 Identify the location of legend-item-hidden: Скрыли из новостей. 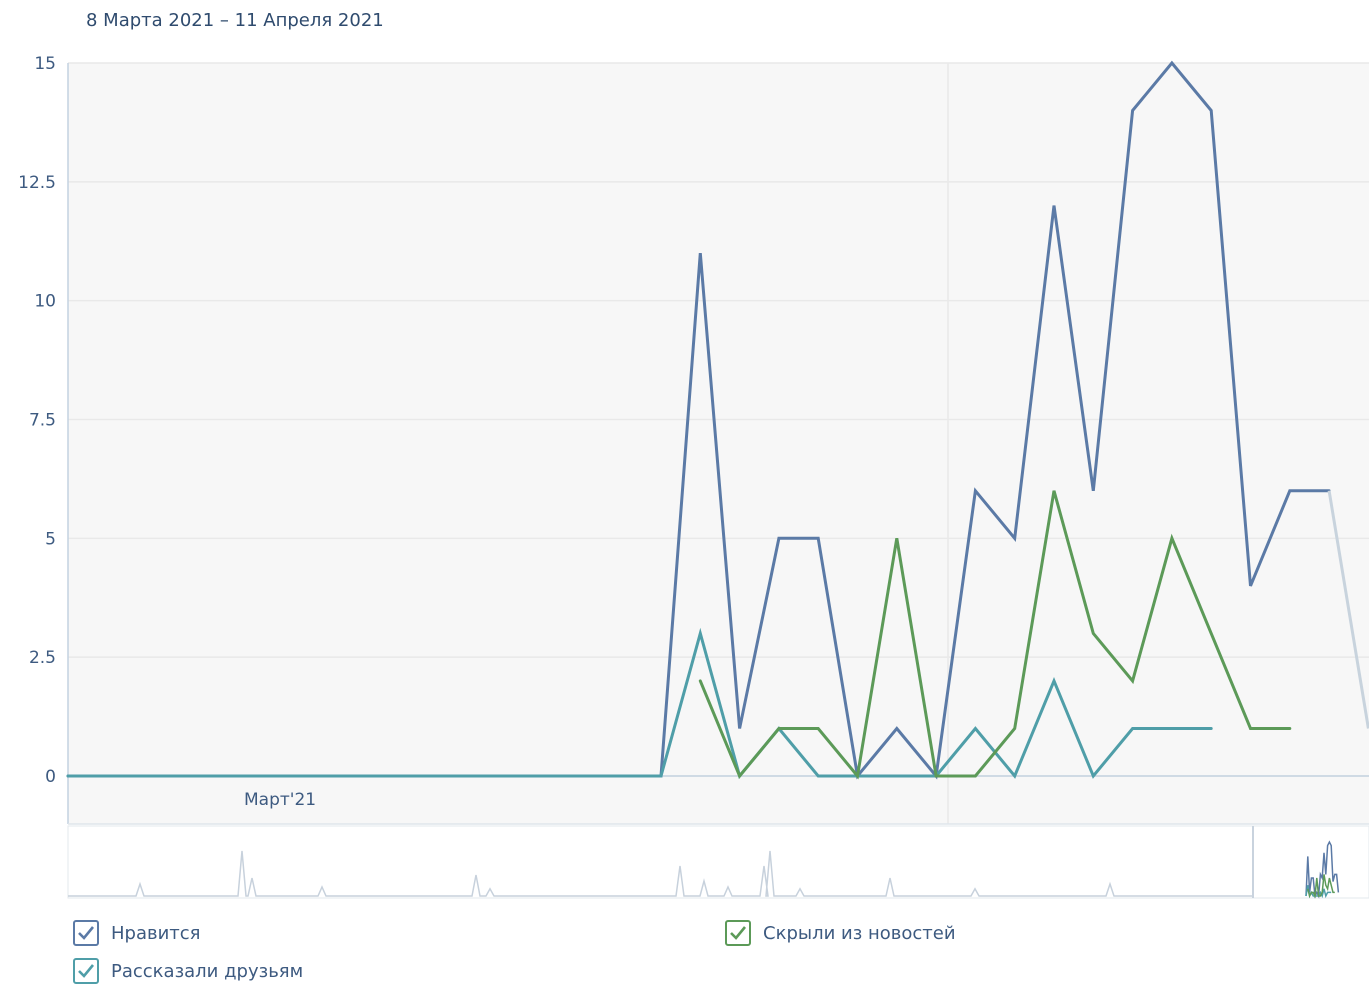
(840, 933).